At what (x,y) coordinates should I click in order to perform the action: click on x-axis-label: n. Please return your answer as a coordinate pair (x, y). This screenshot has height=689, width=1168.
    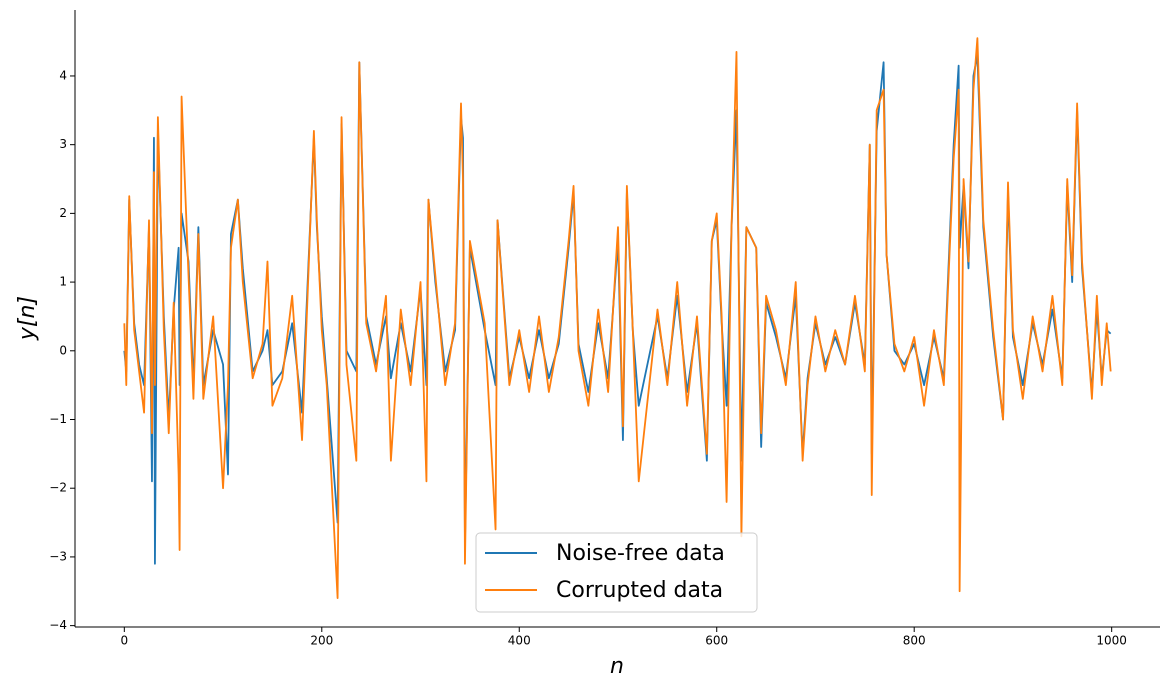
    Looking at the image, I should click on (617, 666).